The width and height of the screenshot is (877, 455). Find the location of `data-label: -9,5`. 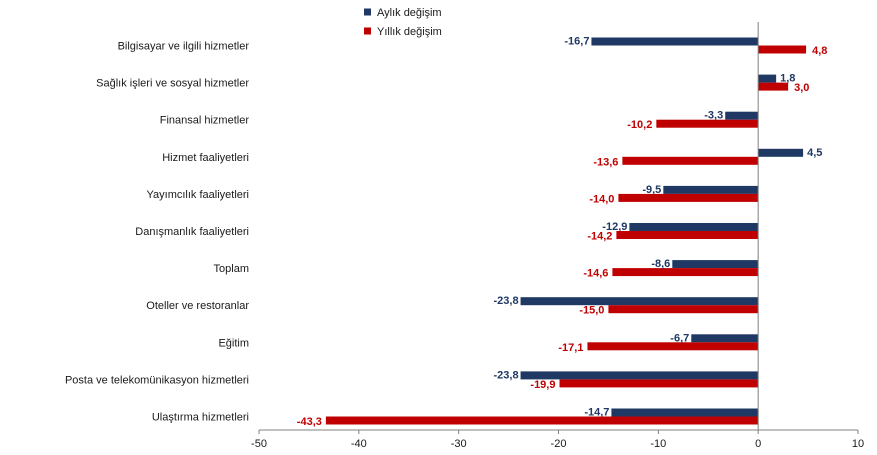

data-label: -9,5 is located at coordinates (651, 190).